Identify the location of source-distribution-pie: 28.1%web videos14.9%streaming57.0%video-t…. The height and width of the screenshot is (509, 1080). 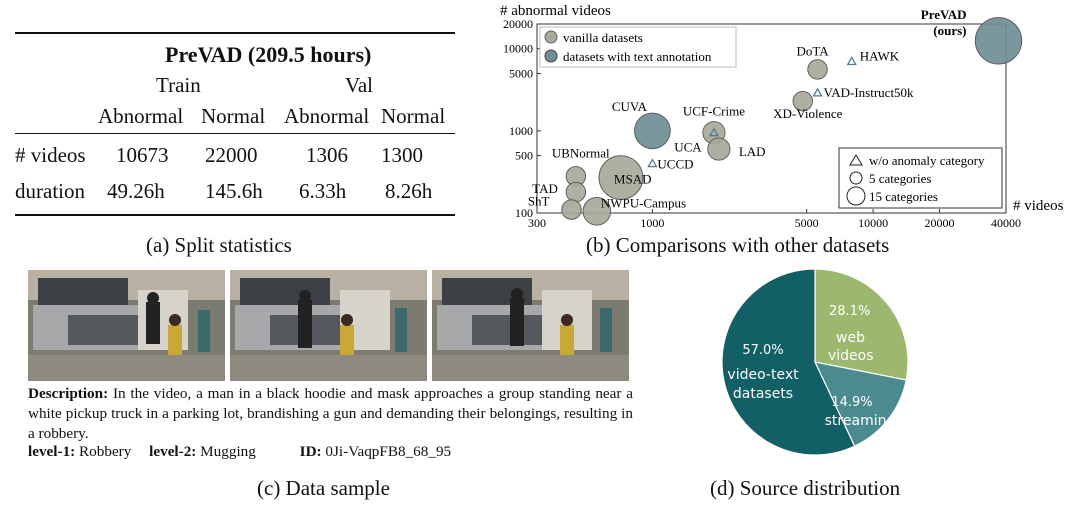
(815, 362).